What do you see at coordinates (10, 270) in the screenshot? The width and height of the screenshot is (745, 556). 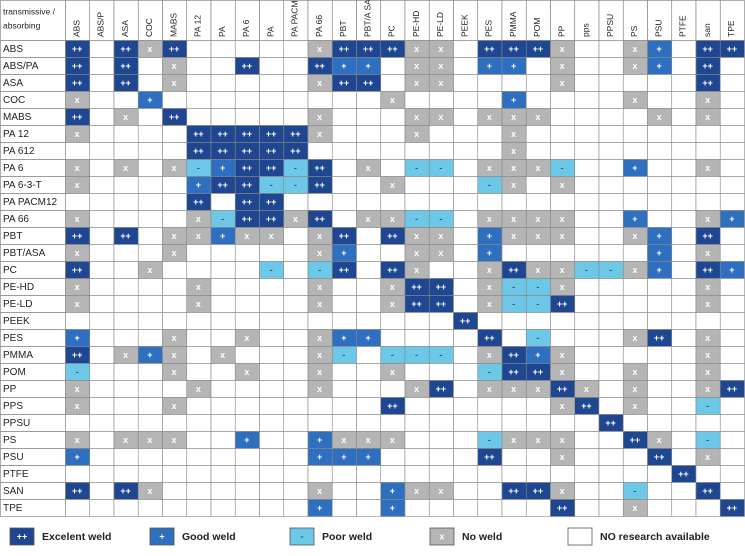 I see `row-label: PC` at bounding box center [10, 270].